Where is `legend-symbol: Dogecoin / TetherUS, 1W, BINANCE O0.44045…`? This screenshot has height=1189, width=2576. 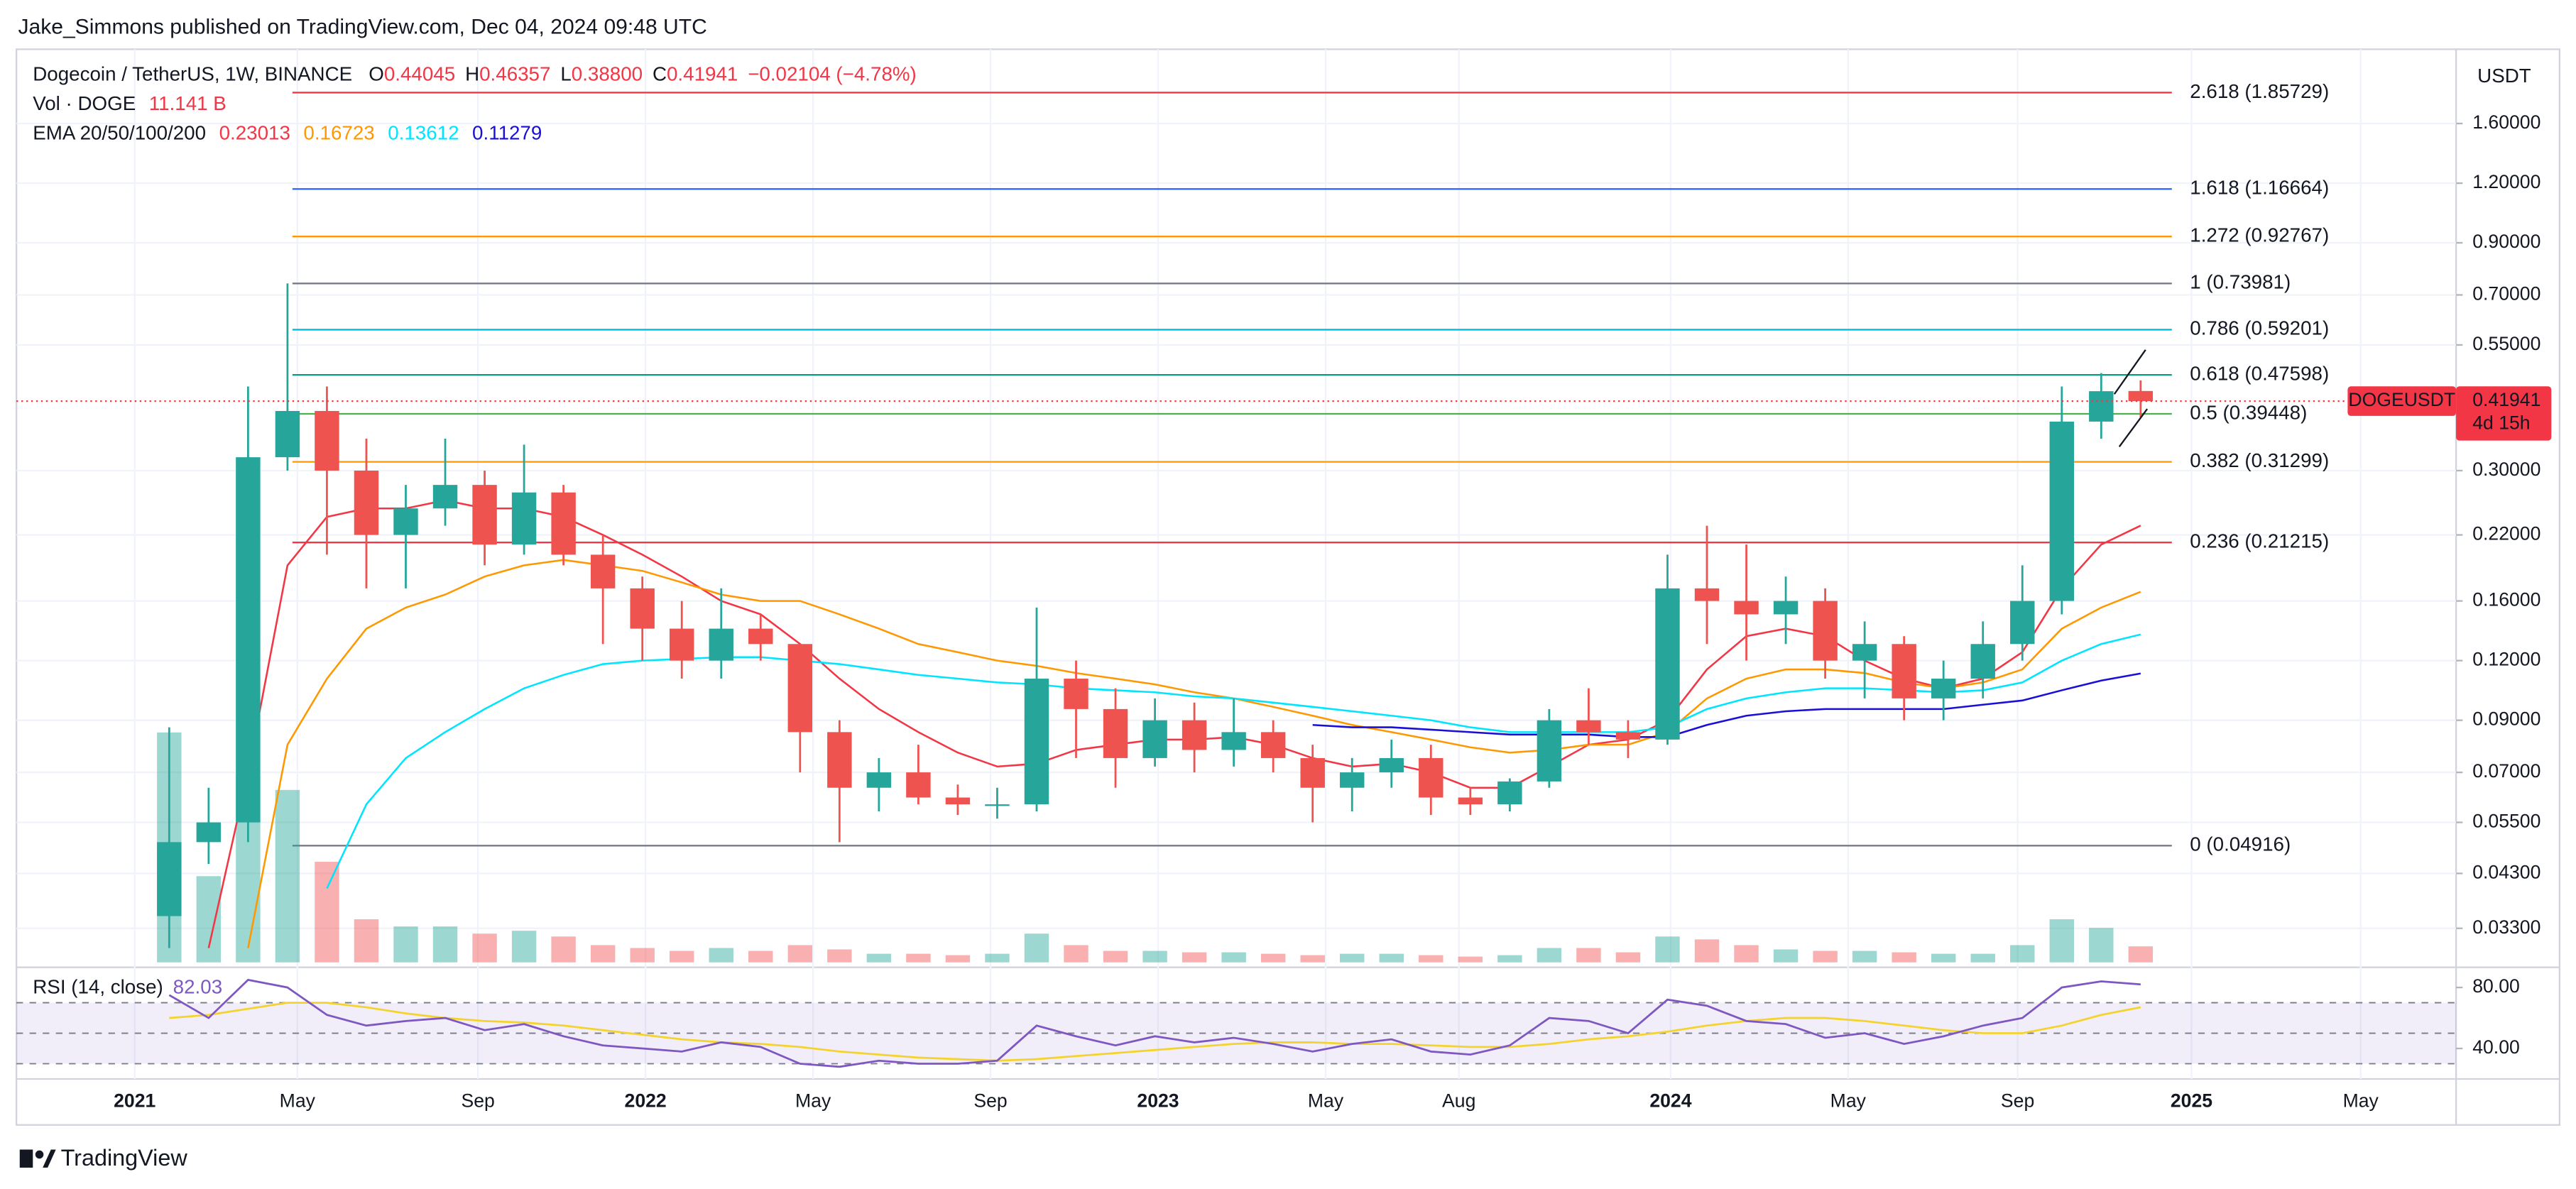
legend-symbol: Dogecoin / TetherUS, 1W, BINANCE O0.44045… is located at coordinates (475, 74).